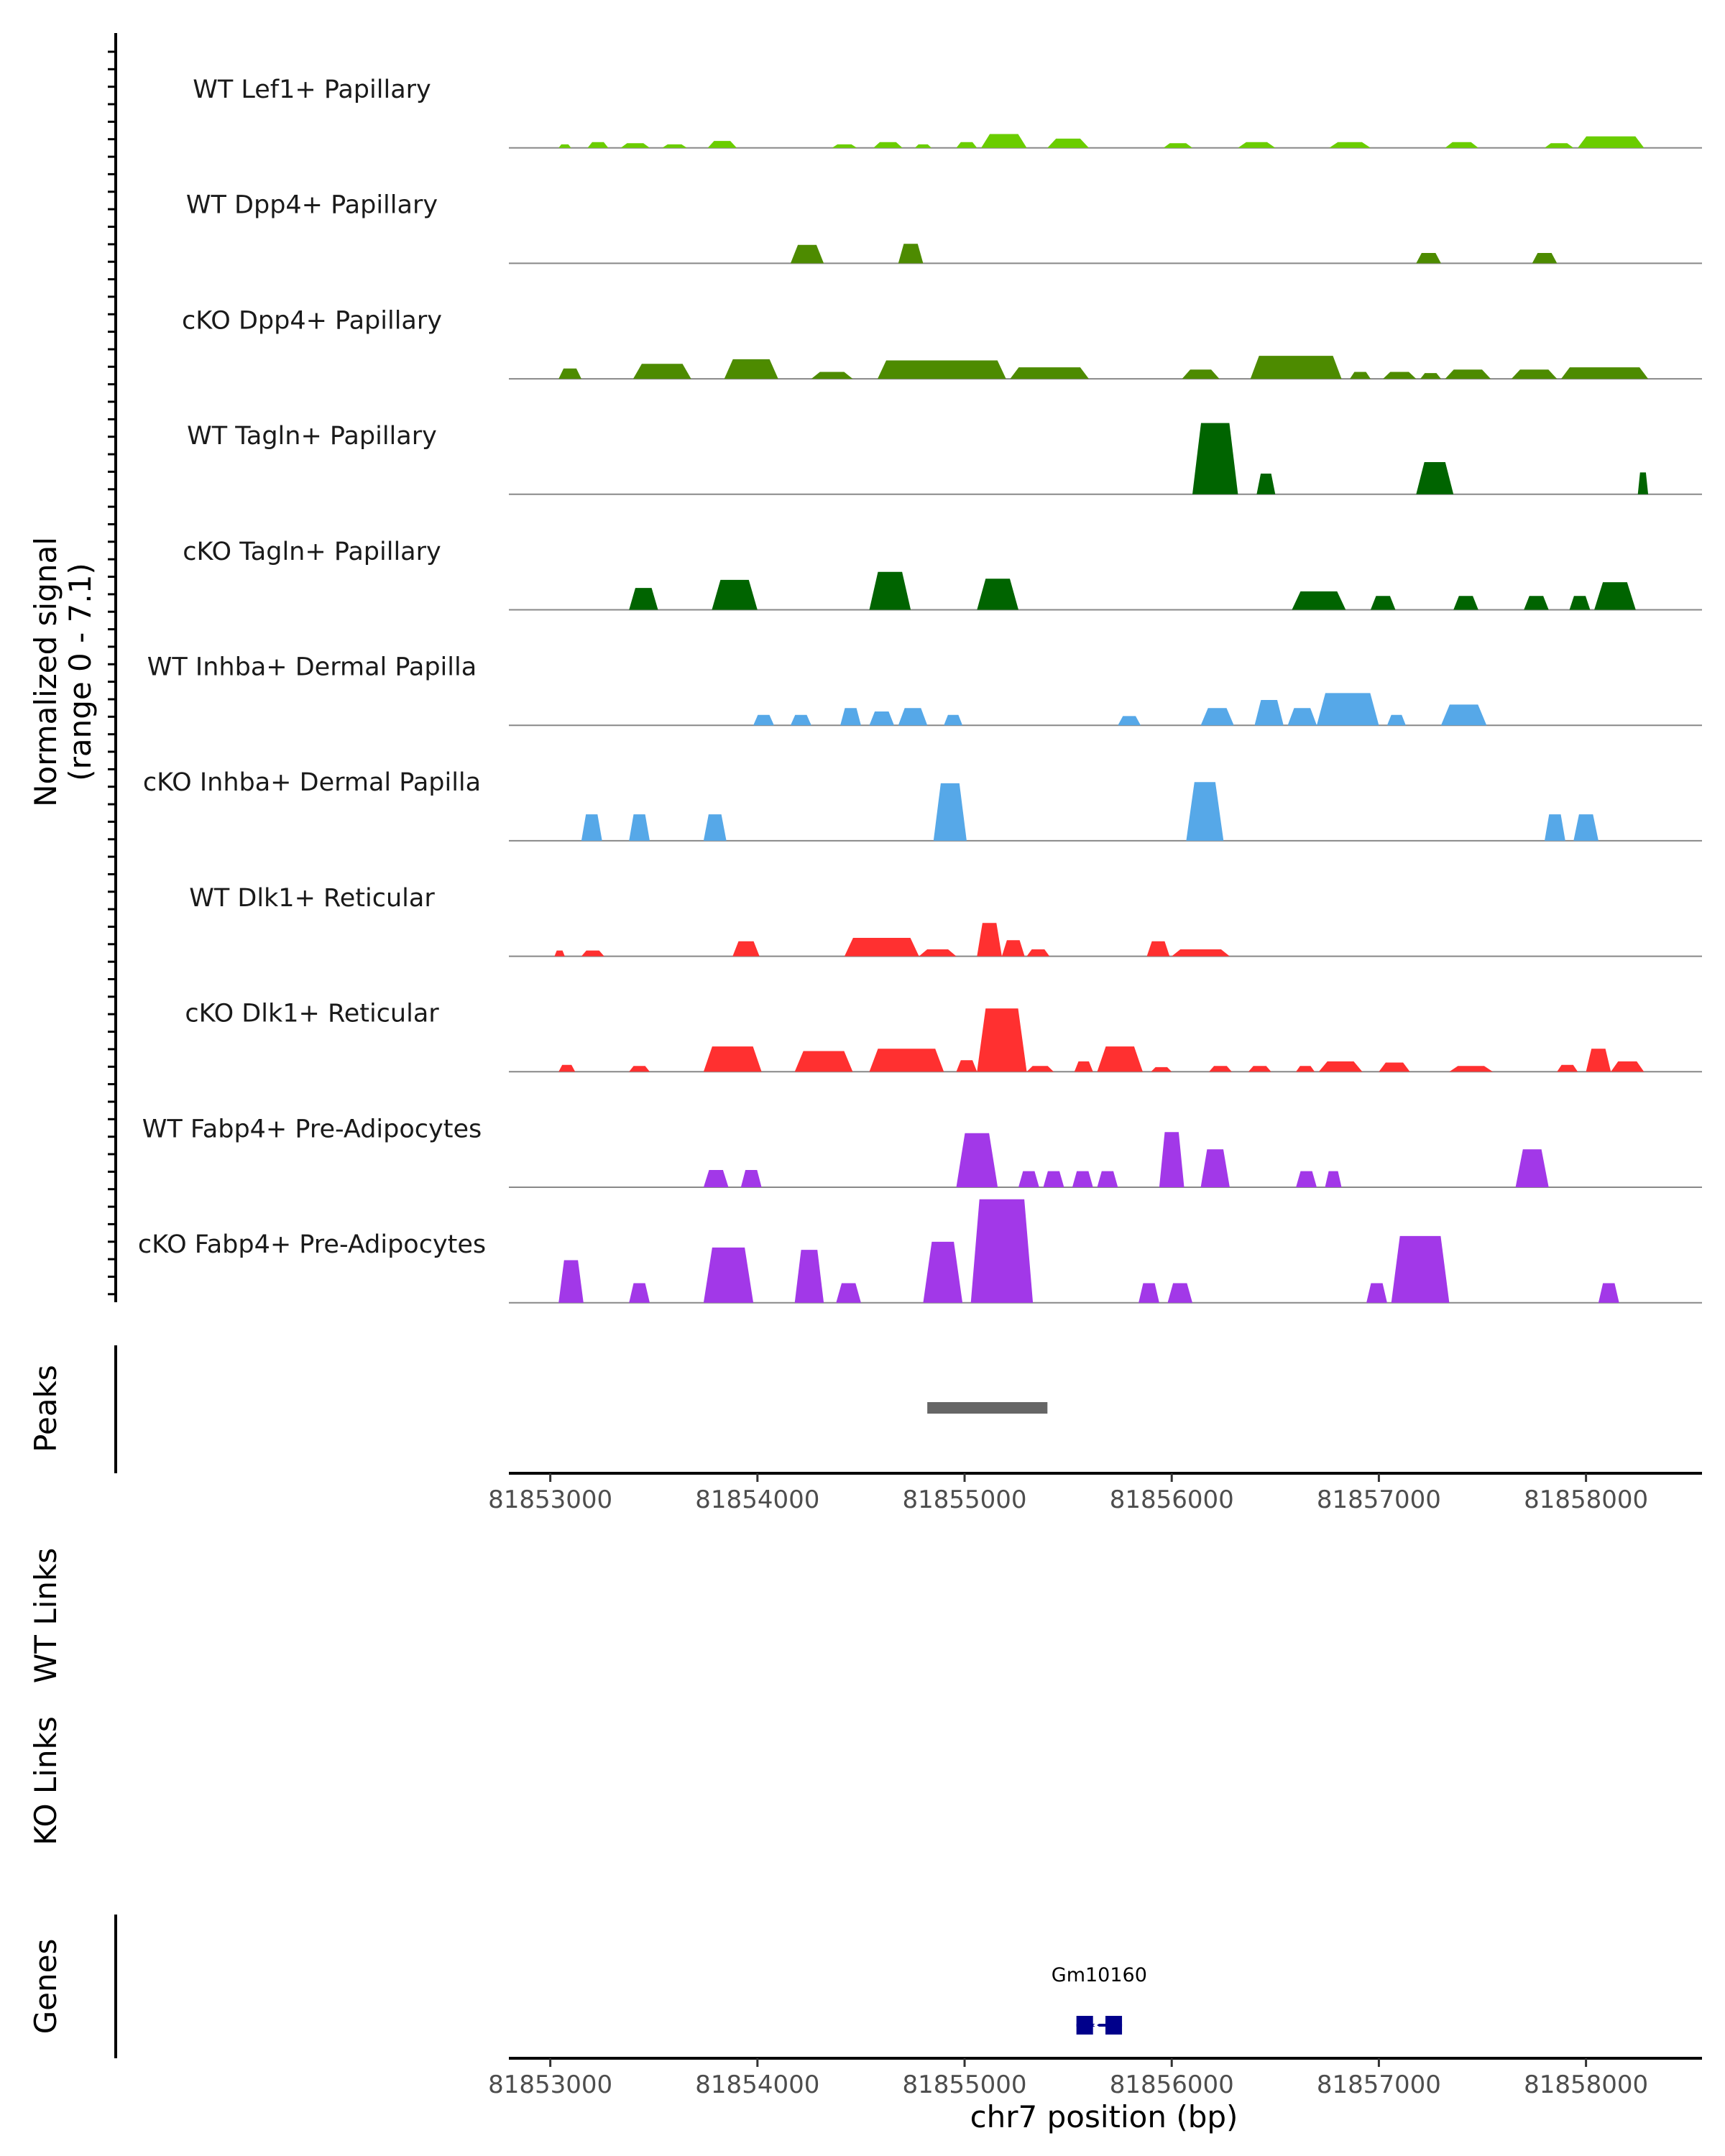 The height and width of the screenshot is (2156, 1725). What do you see at coordinates (1104, 2116) in the screenshot?
I see `x-axis-title: chr7 position (bp)` at bounding box center [1104, 2116].